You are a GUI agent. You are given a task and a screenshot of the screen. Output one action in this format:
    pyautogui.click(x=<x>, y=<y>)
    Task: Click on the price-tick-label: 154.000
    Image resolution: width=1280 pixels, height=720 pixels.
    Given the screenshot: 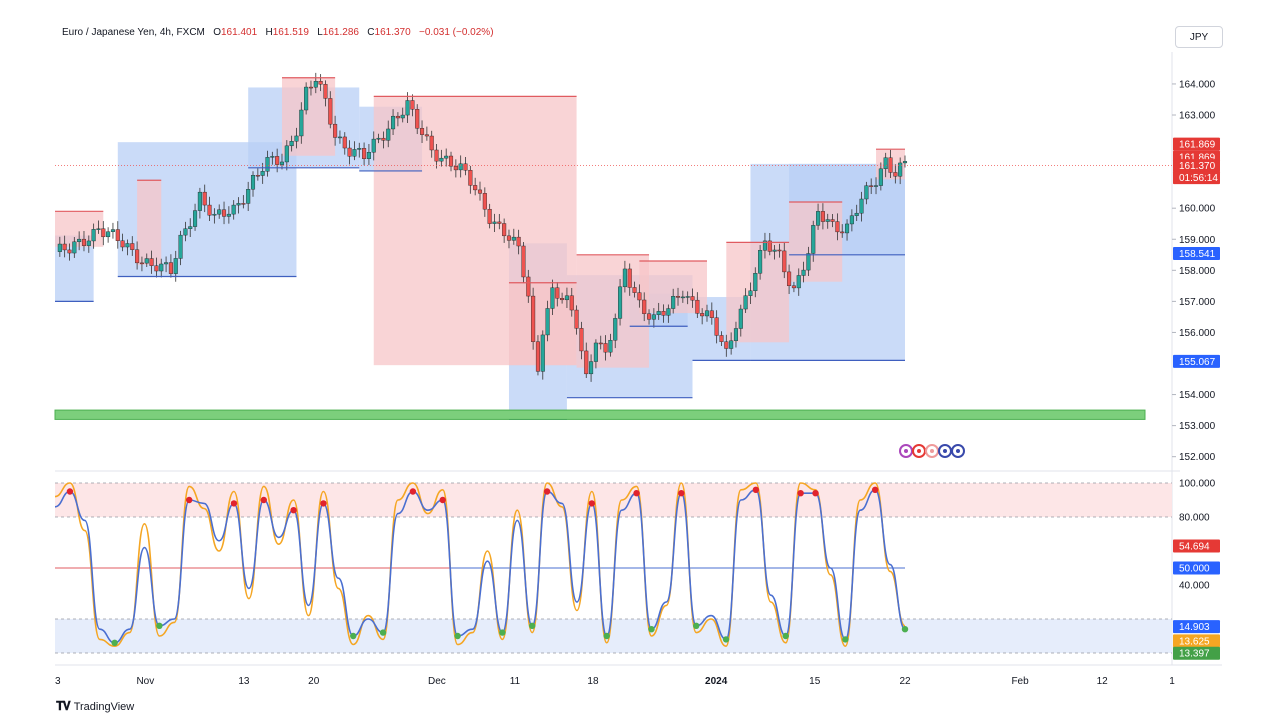 What is the action you would take?
    pyautogui.click(x=1197, y=395)
    